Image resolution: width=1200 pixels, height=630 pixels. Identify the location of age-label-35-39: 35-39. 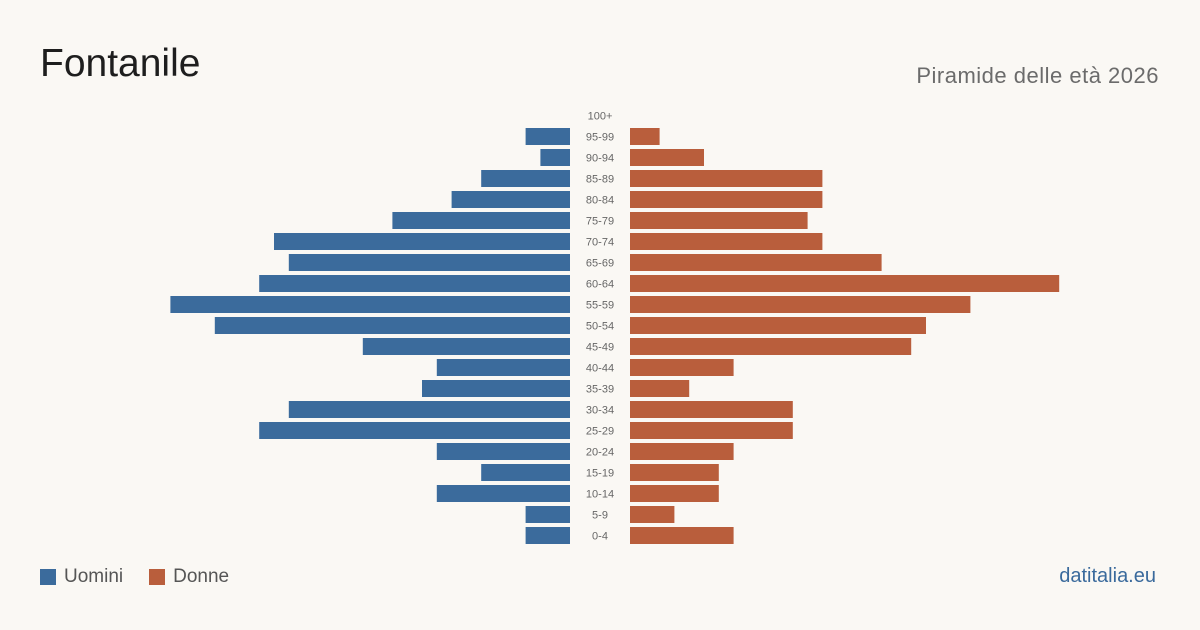
(600, 390).